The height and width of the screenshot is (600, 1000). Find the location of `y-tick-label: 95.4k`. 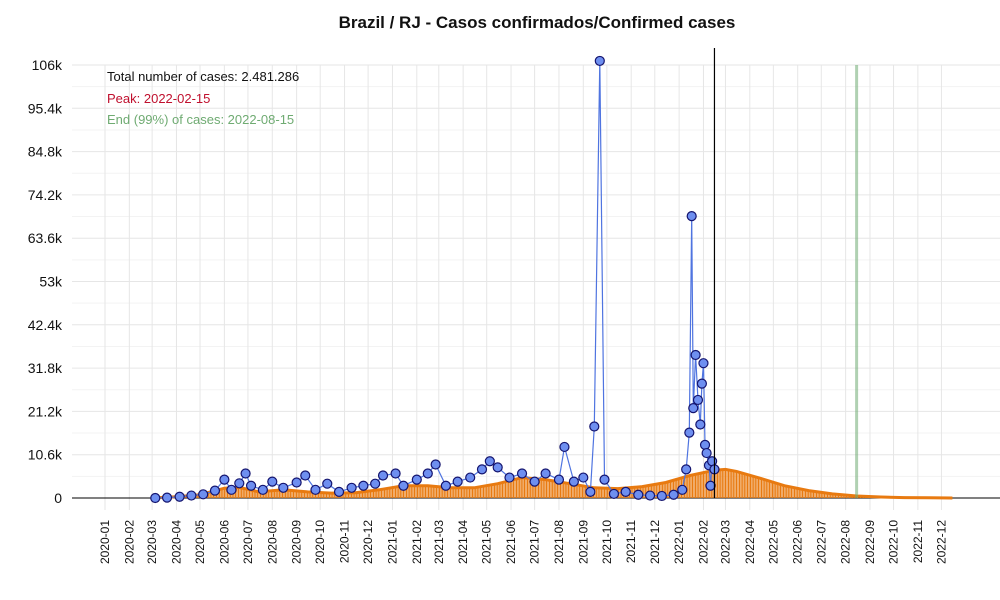

y-tick-label: 95.4k is located at coordinates (45, 108).